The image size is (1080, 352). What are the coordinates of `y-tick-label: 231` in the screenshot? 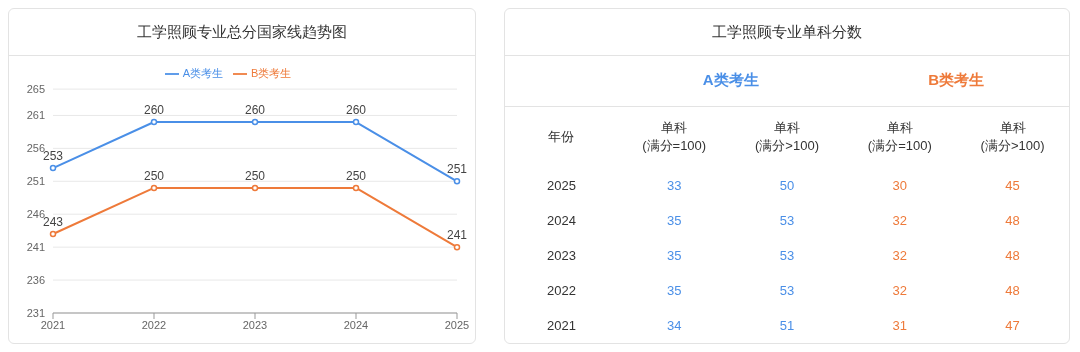 It's located at (35, 312).